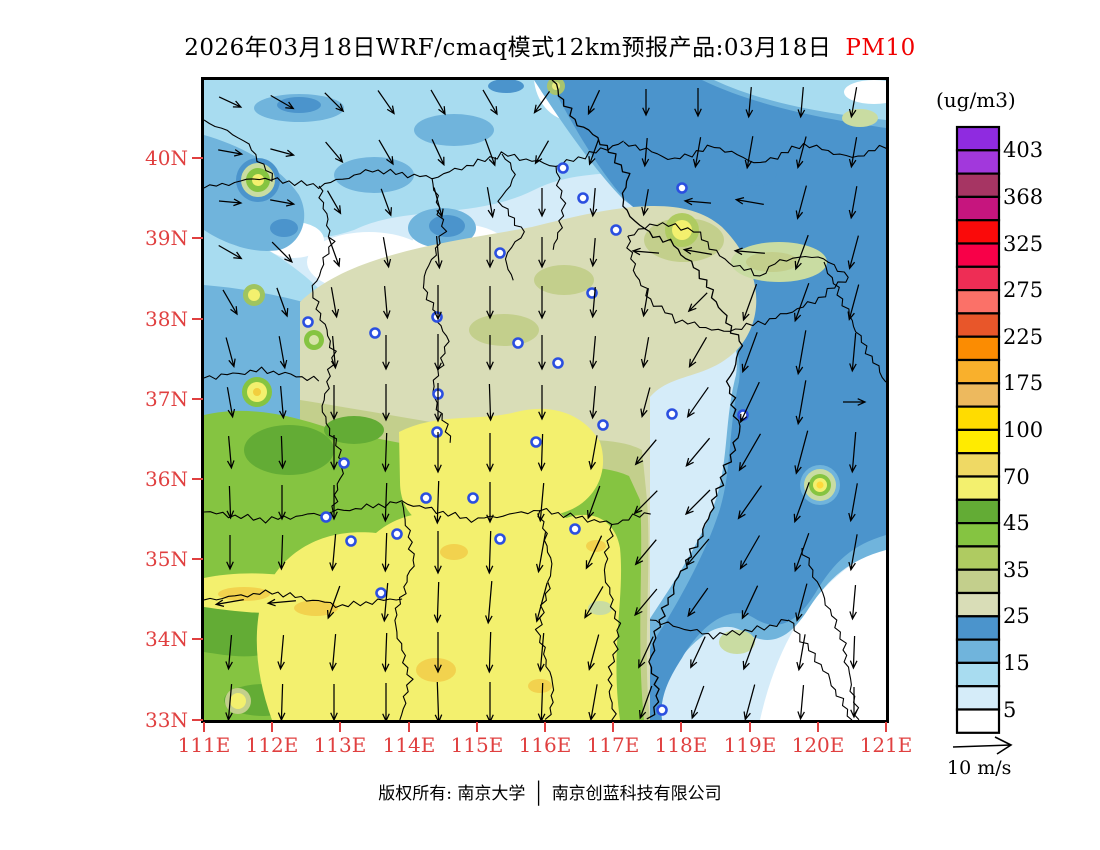 Image resolution: width=1100 pixels, height=850 pixels. Describe the element at coordinates (166, 238) in the screenshot. I see `lat-label: 39N` at that location.